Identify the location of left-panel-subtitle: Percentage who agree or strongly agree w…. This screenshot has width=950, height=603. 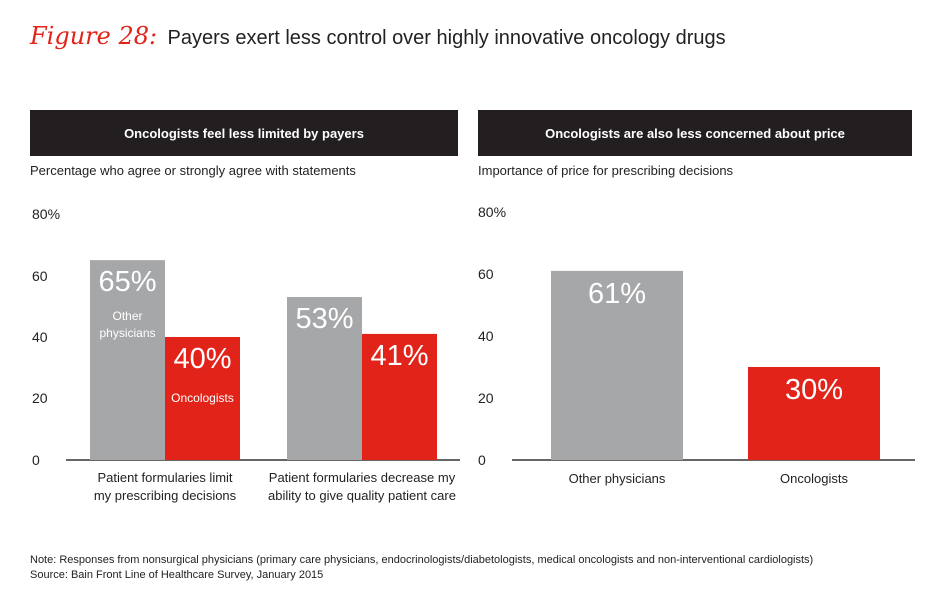
(193, 170).